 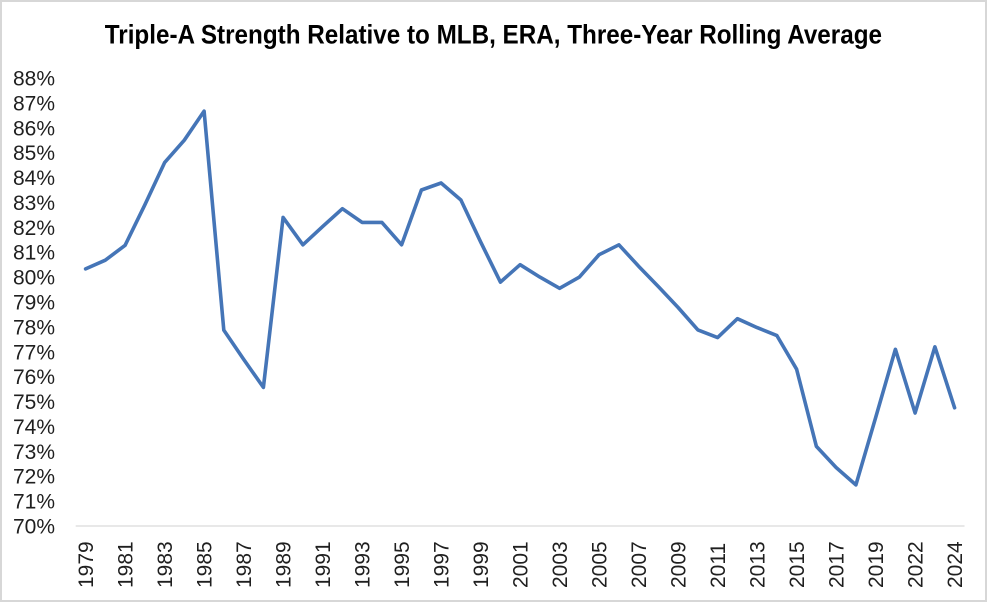 I want to click on svg-text: 78%, so click(x=34, y=327).